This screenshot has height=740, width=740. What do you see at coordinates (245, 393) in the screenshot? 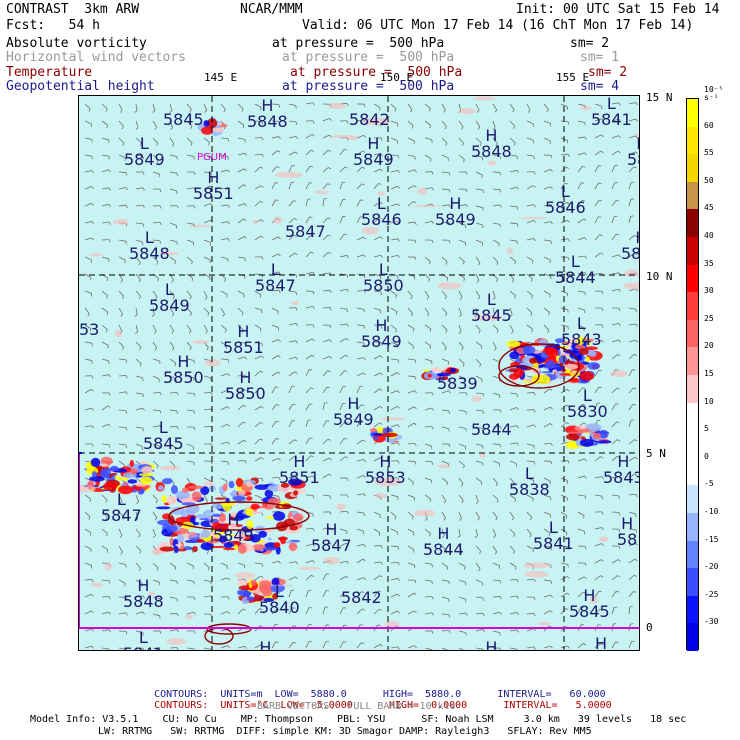
I see `height-value: 5850` at bounding box center [245, 393].